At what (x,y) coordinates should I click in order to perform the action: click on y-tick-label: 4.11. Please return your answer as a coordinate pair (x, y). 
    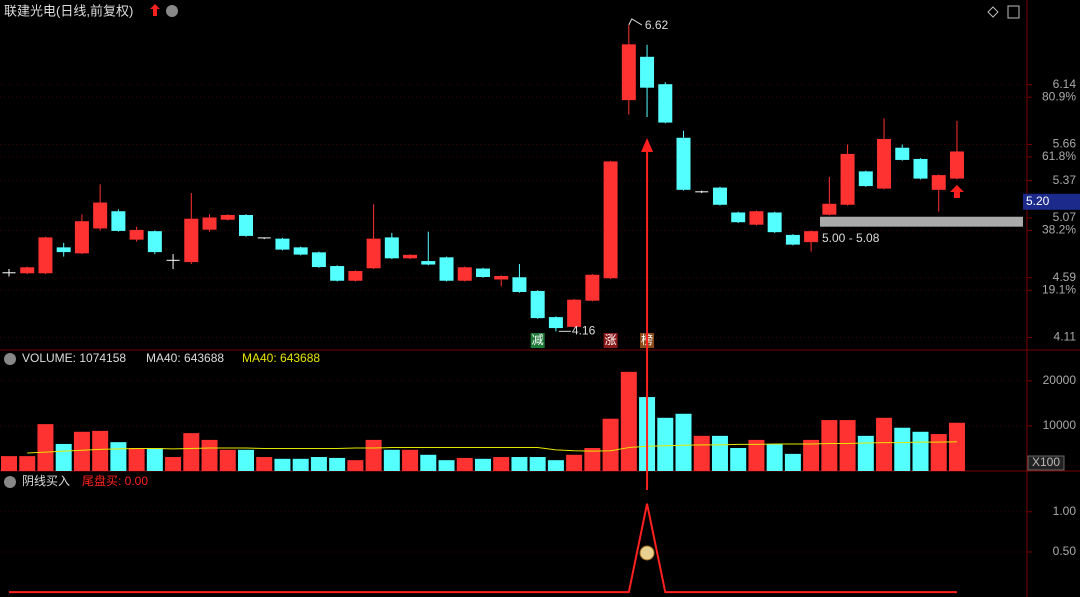
    Looking at the image, I should click on (1065, 337).